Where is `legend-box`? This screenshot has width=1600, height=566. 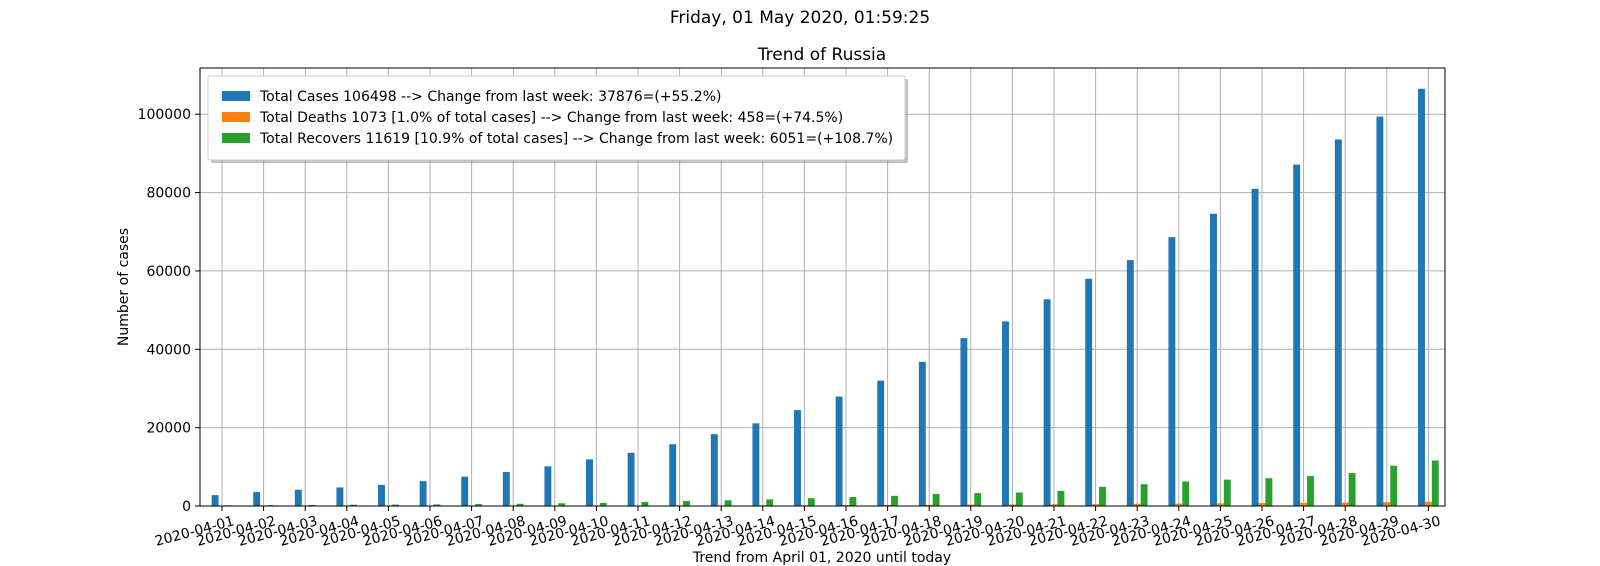 legend-box is located at coordinates (556, 118).